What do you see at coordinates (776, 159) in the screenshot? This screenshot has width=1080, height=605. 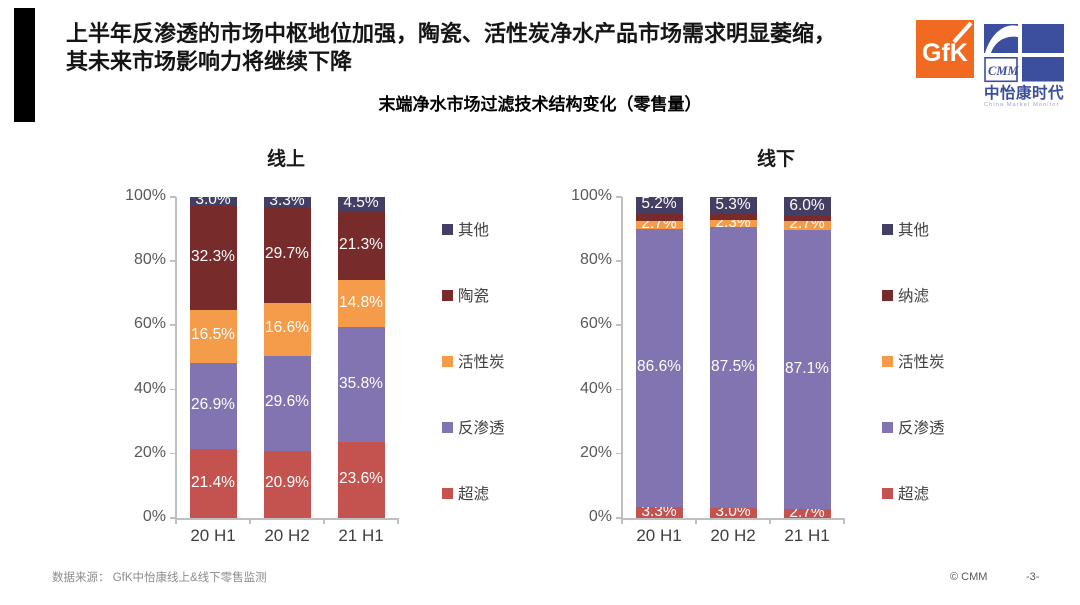 I see `chart-offline-title: 线下` at bounding box center [776, 159].